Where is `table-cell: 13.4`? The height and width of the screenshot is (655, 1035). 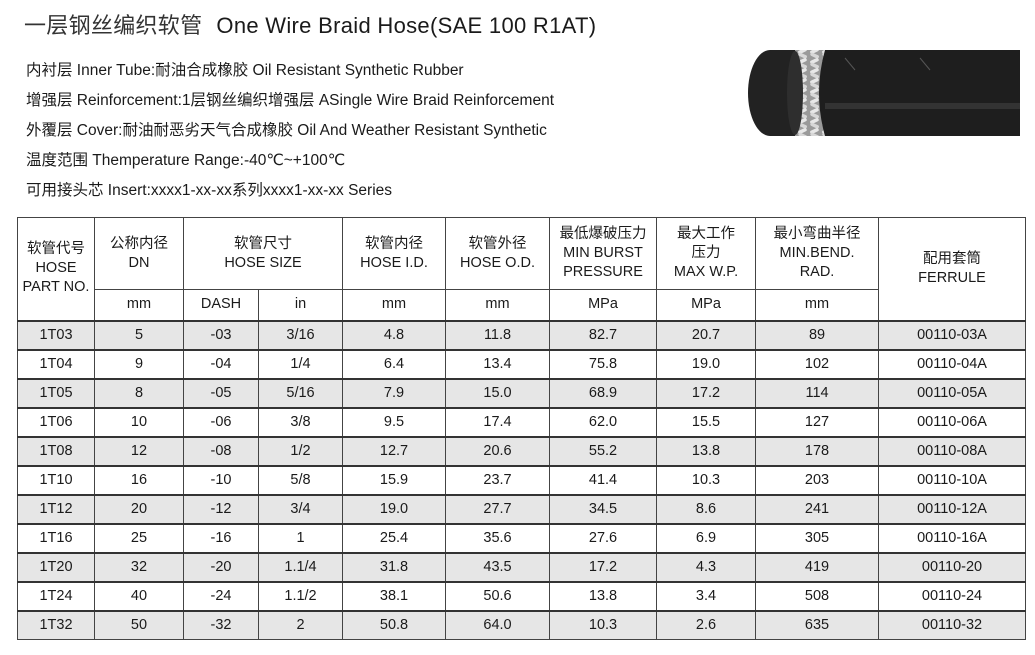 table-cell: 13.4 is located at coordinates (498, 363).